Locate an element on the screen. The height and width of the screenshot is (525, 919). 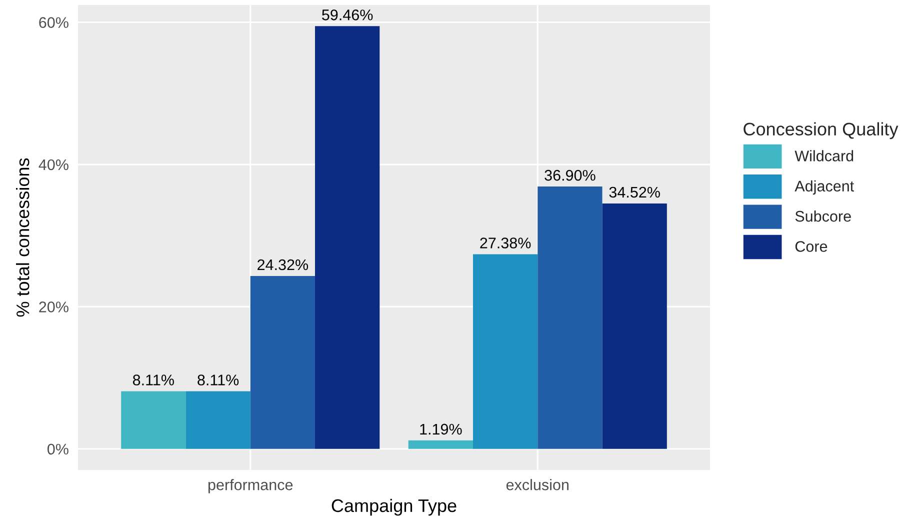
legend-label: Core is located at coordinates (811, 246).